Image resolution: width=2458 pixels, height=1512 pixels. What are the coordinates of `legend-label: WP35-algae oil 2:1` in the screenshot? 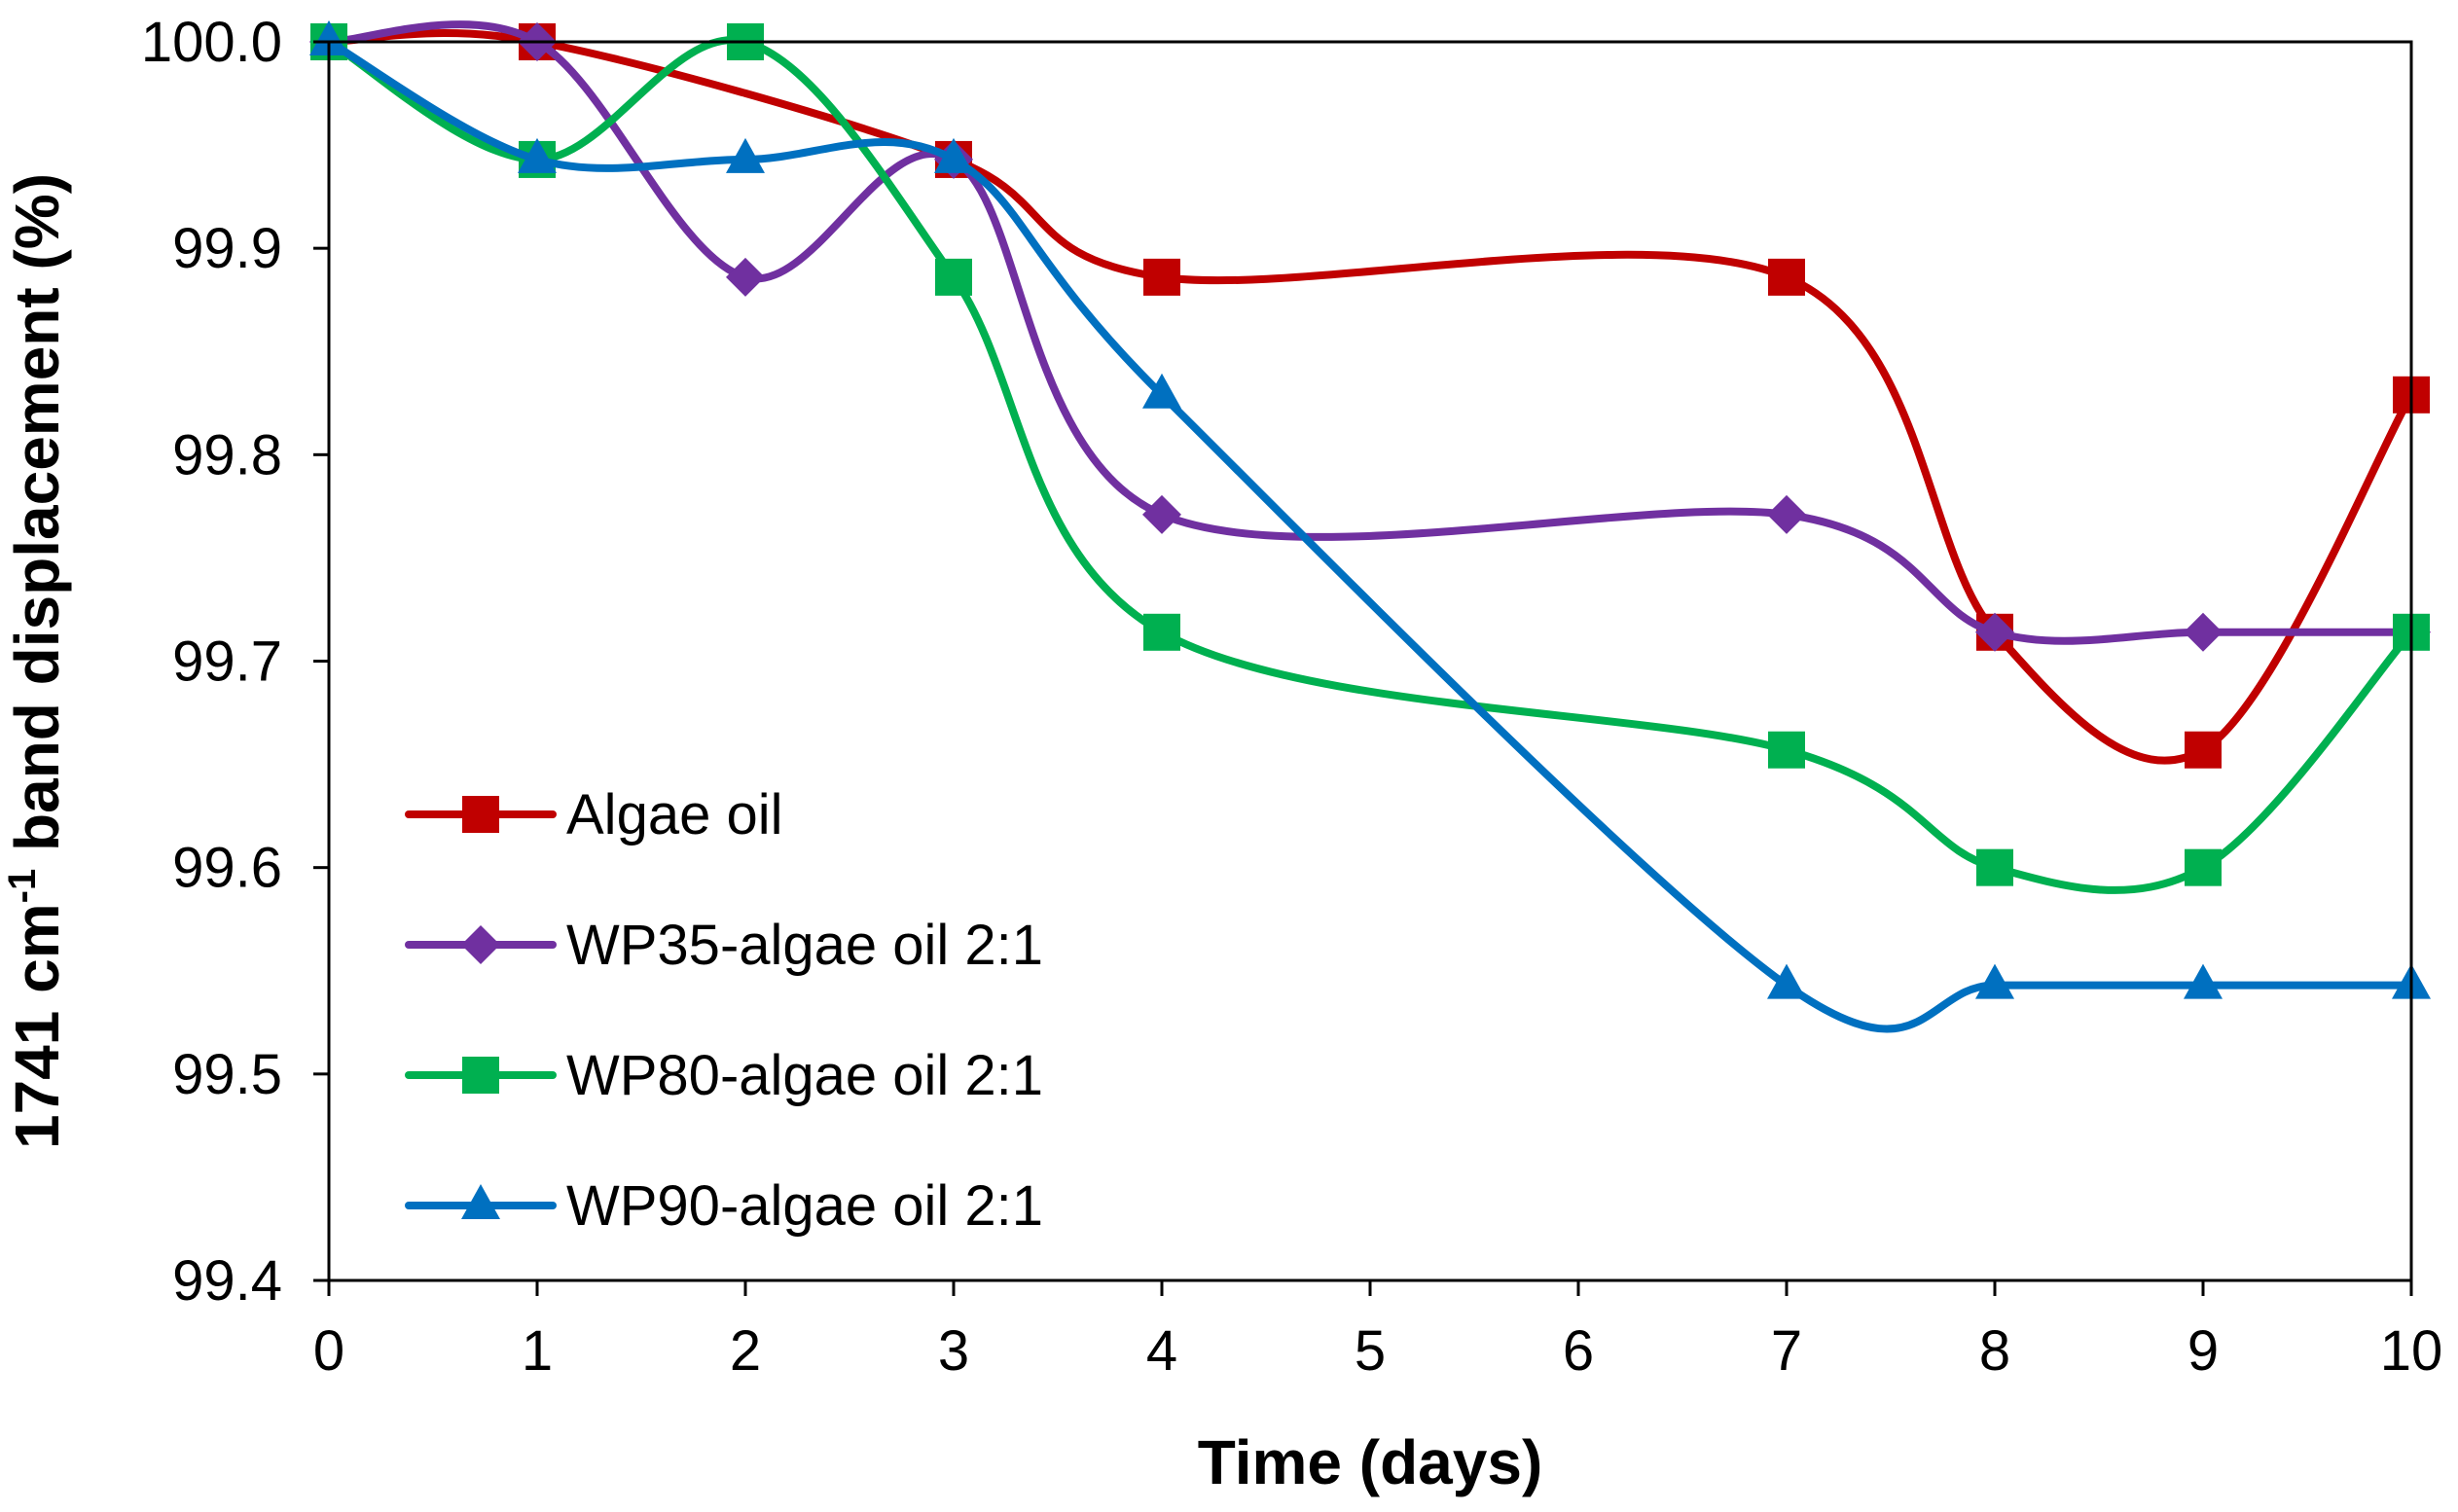 It's located at (804, 945).